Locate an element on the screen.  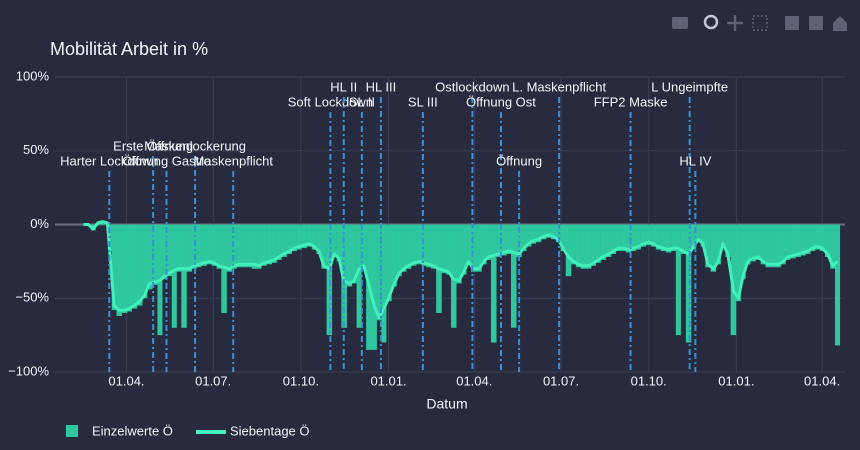
x-tick-label: 01.07. is located at coordinates (561, 380).